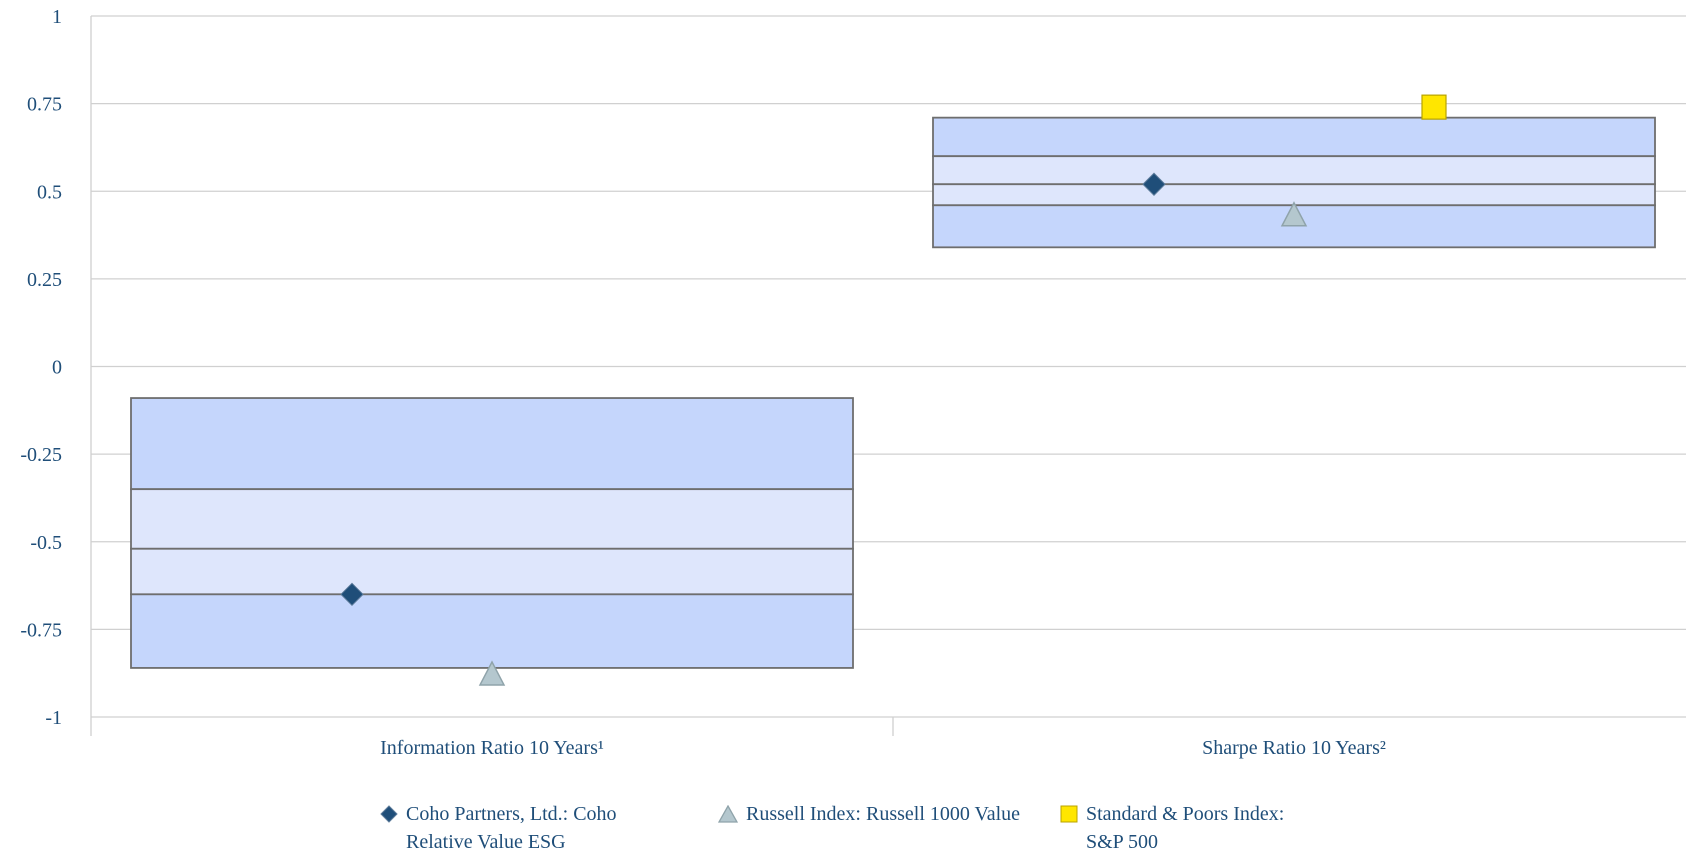 This screenshot has width=1686, height=858. Describe the element at coordinates (883, 814) in the screenshot. I see `legend-label-russell: Russell Index: Russell 1000 Value` at that location.